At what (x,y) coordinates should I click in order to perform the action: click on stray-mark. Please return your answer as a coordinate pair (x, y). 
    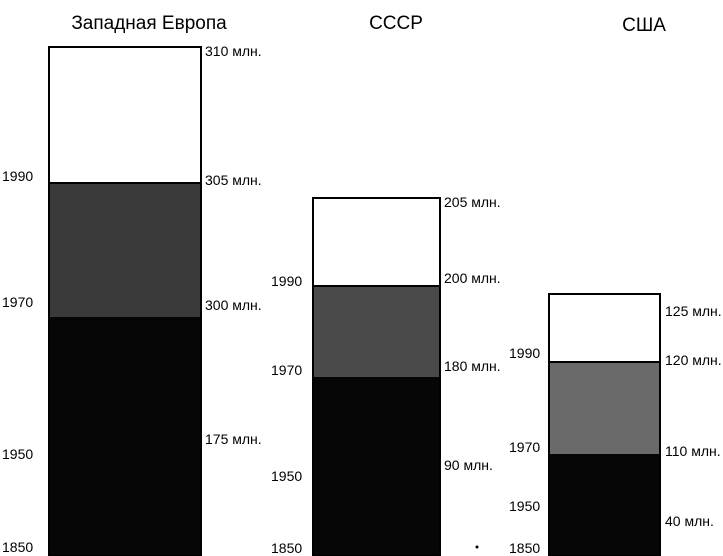
    Looking at the image, I should click on (477, 547).